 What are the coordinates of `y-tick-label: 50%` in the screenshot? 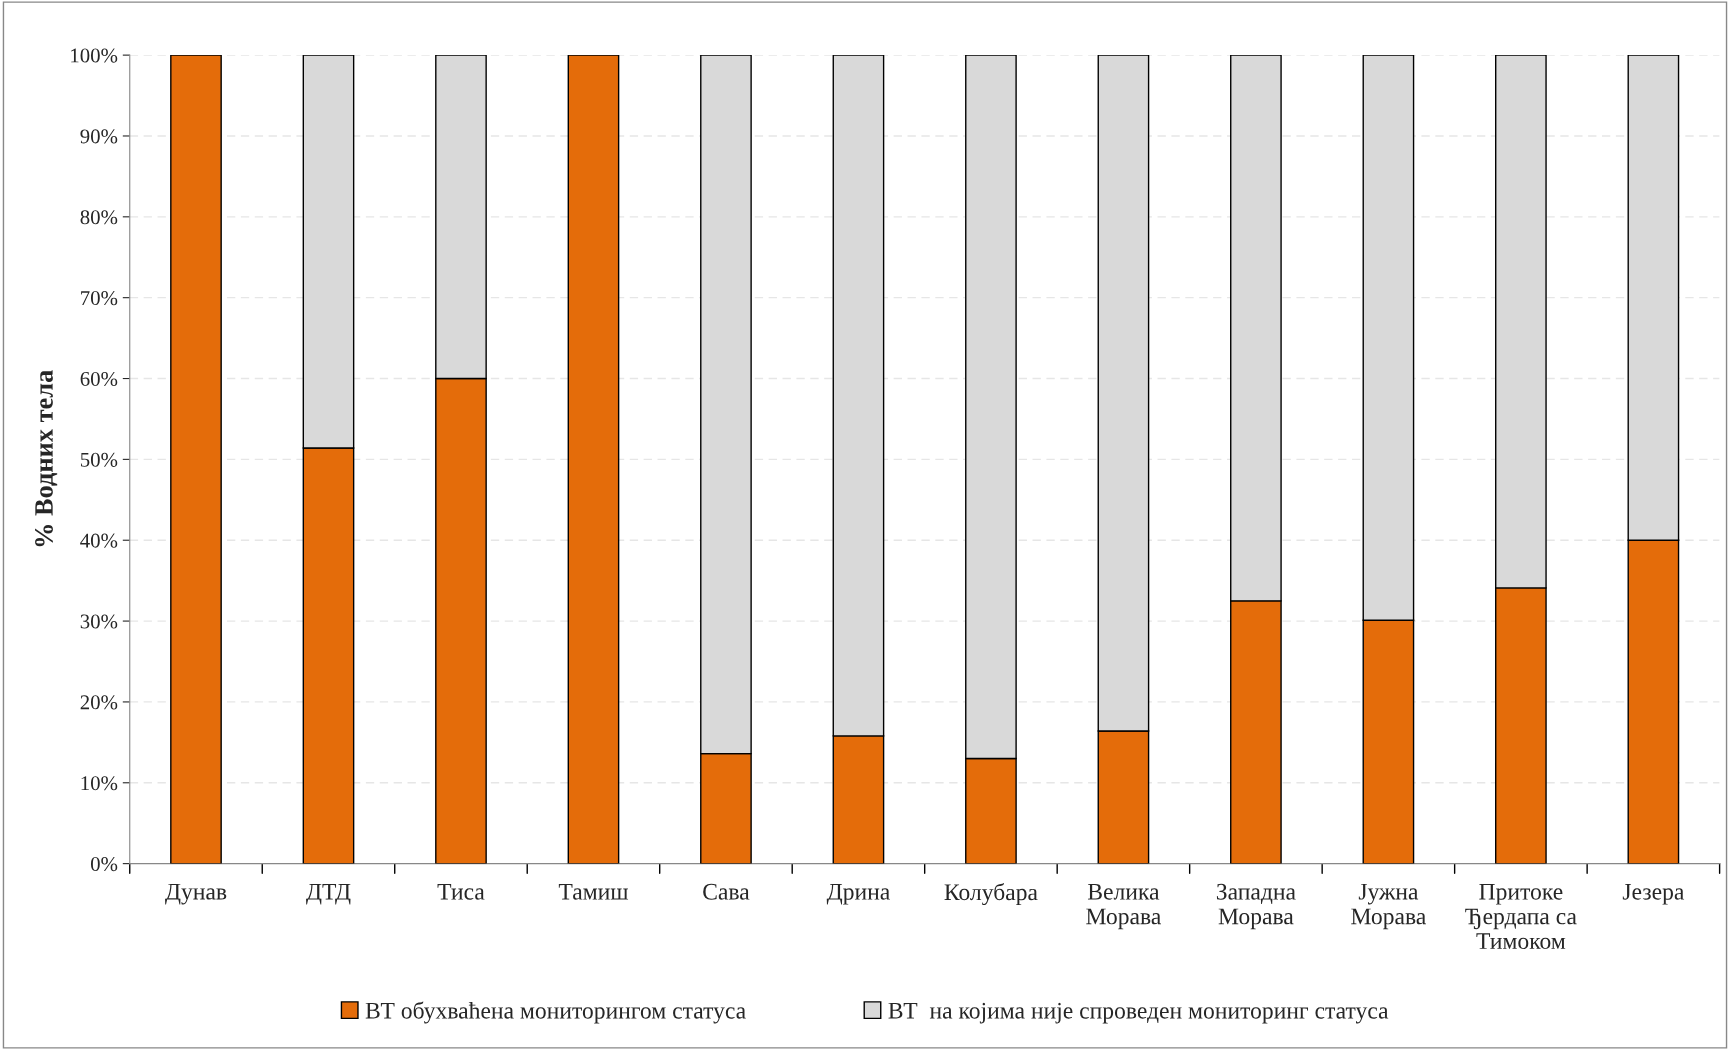 It's located at (99, 459).